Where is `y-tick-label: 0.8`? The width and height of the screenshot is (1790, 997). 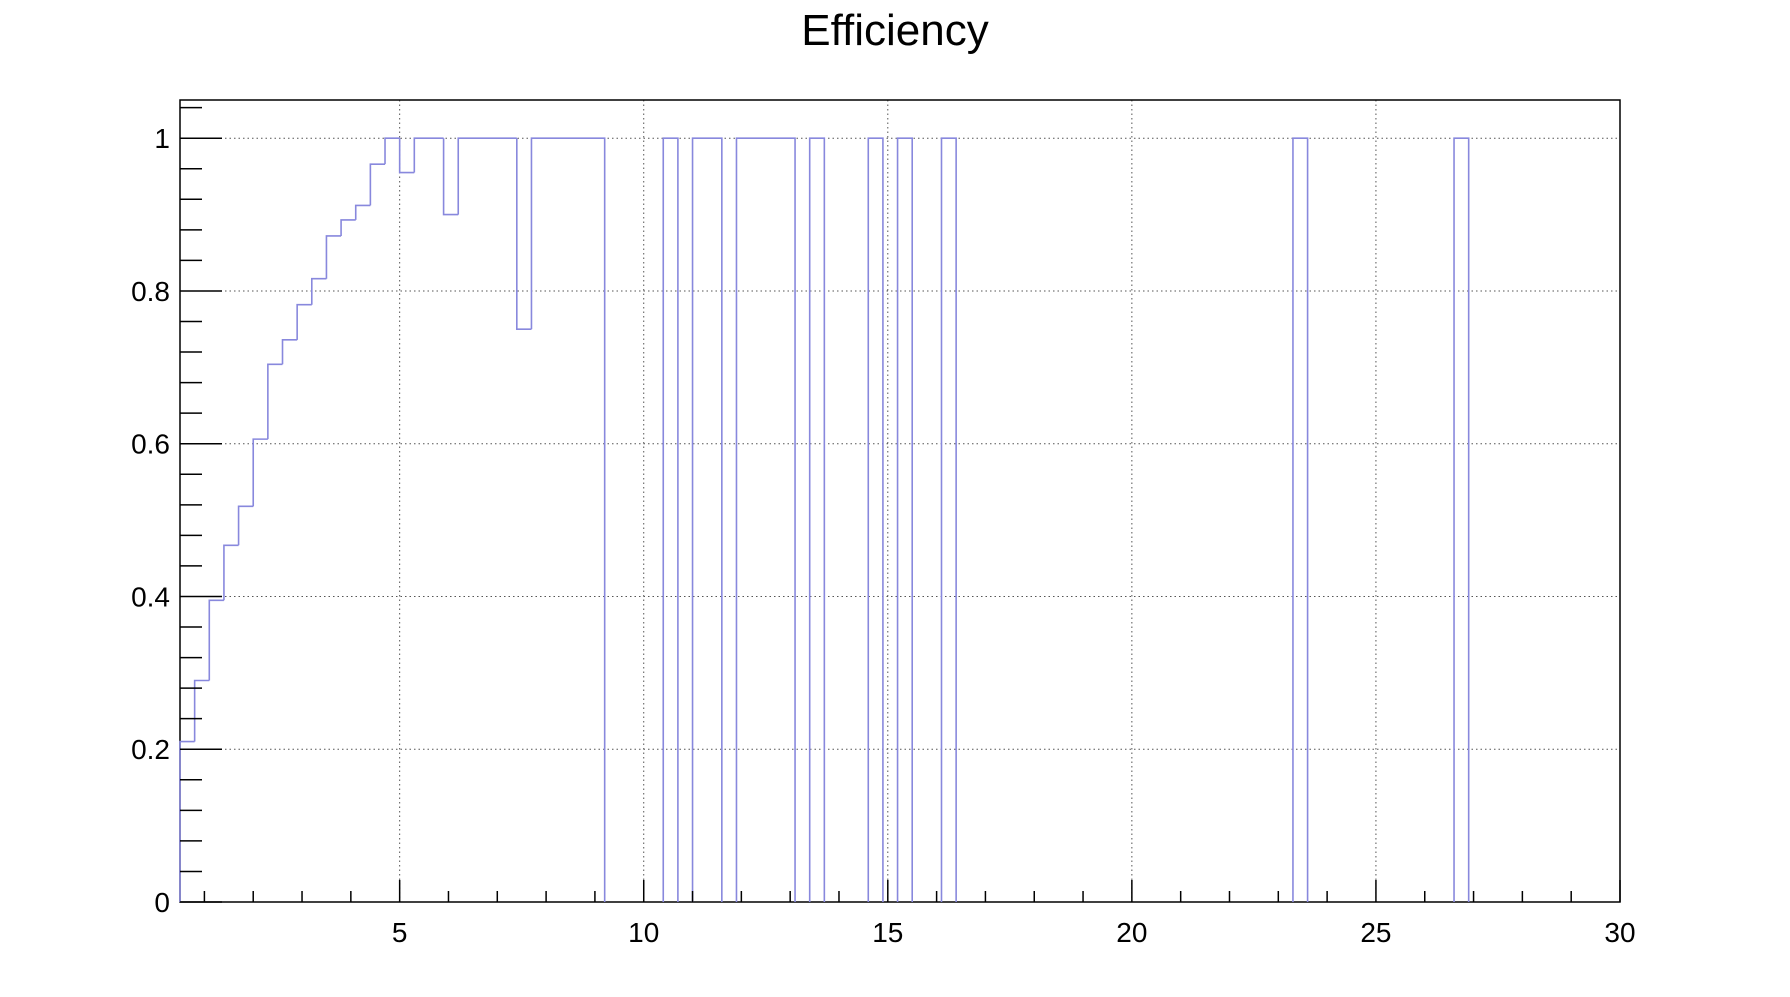
y-tick-label: 0.8 is located at coordinates (150, 291).